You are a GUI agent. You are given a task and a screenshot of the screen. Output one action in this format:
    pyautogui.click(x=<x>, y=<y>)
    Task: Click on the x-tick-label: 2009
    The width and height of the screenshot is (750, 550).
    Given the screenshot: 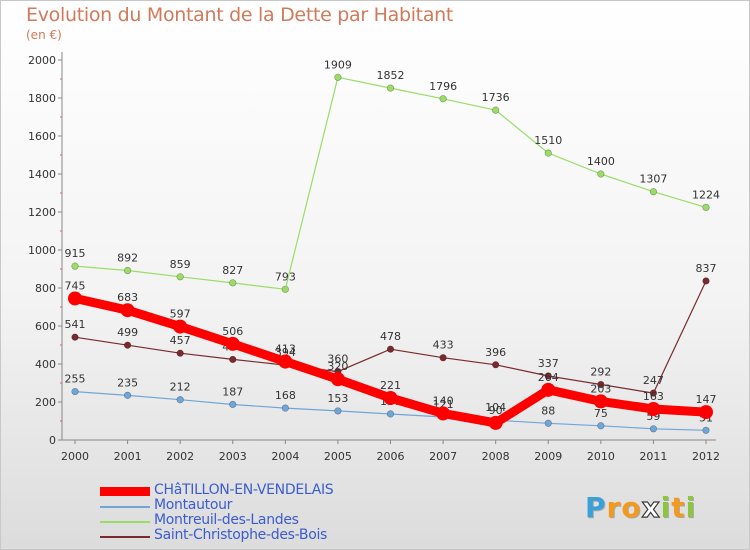 What is the action you would take?
    pyautogui.click(x=548, y=456)
    